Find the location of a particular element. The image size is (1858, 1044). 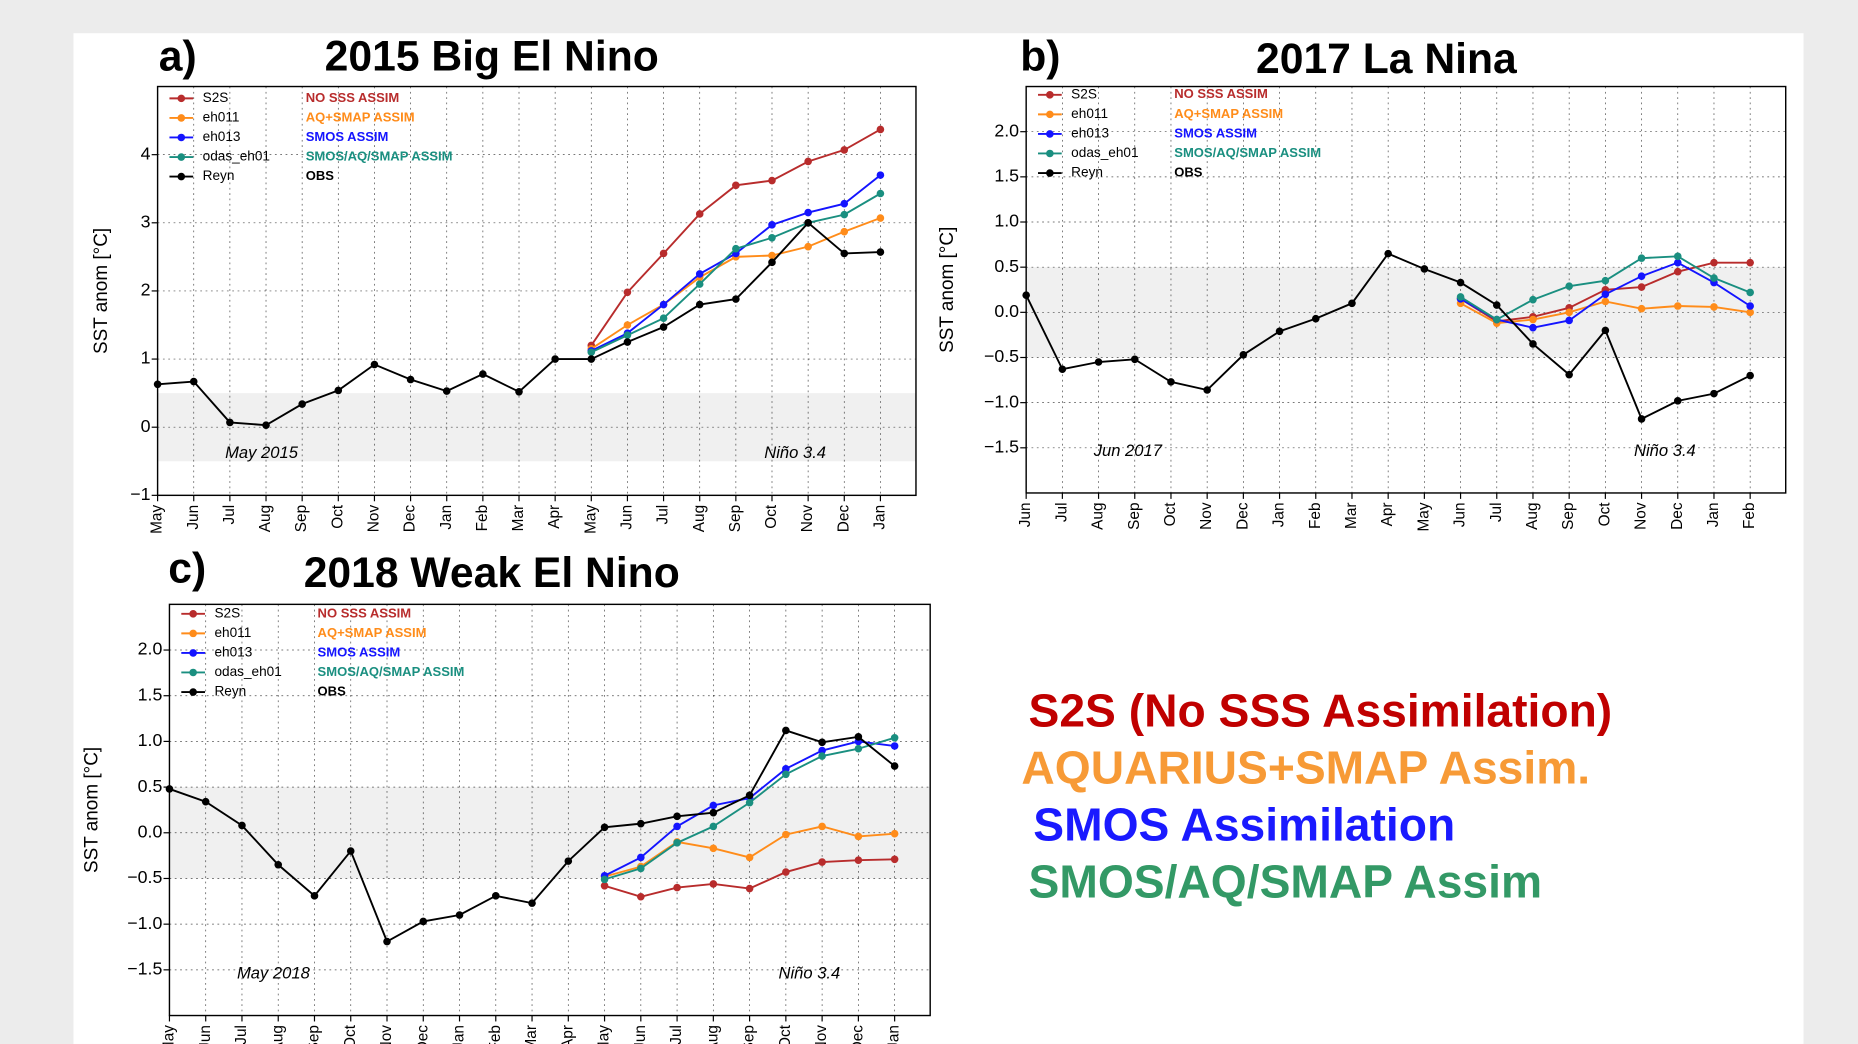

legend-note: SMOS/AQ/SMAP ASSIM is located at coordinates (391, 671).